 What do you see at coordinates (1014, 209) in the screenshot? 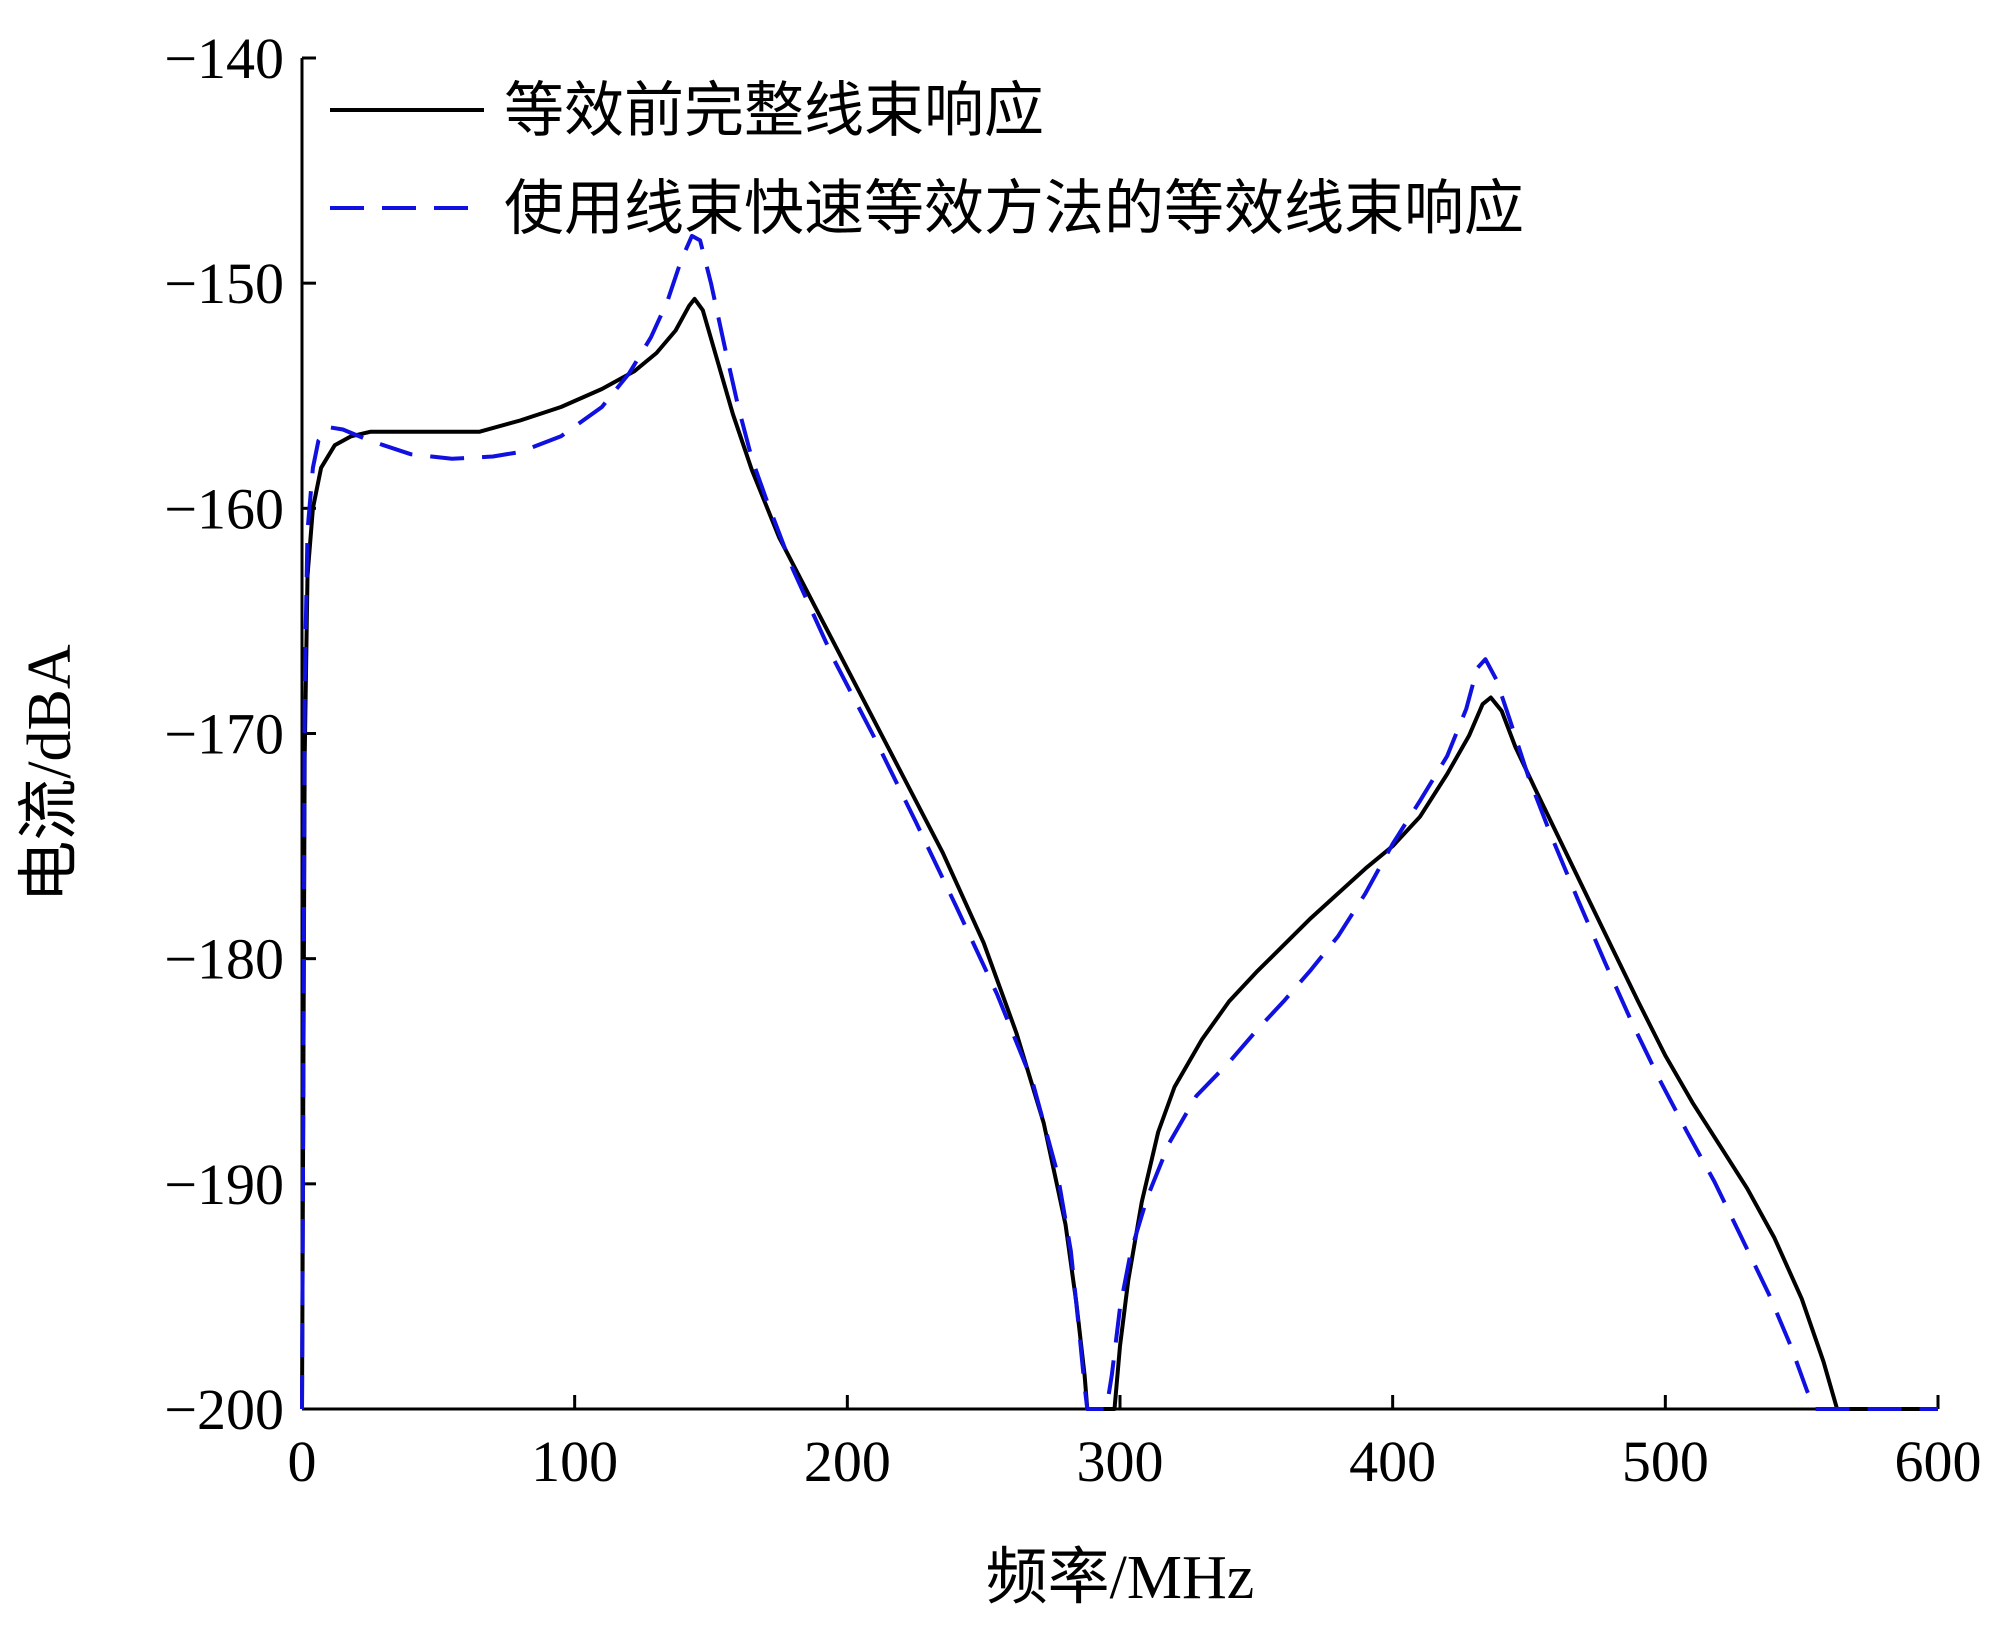
I see `legend-label-2: 使用线束快速等效方法的等效线束响应` at bounding box center [1014, 209].